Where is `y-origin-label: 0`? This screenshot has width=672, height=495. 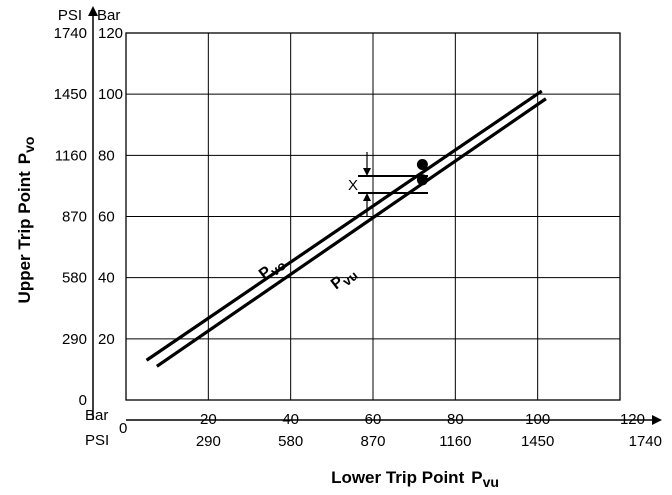
y-origin-label: 0 is located at coordinates (83, 400).